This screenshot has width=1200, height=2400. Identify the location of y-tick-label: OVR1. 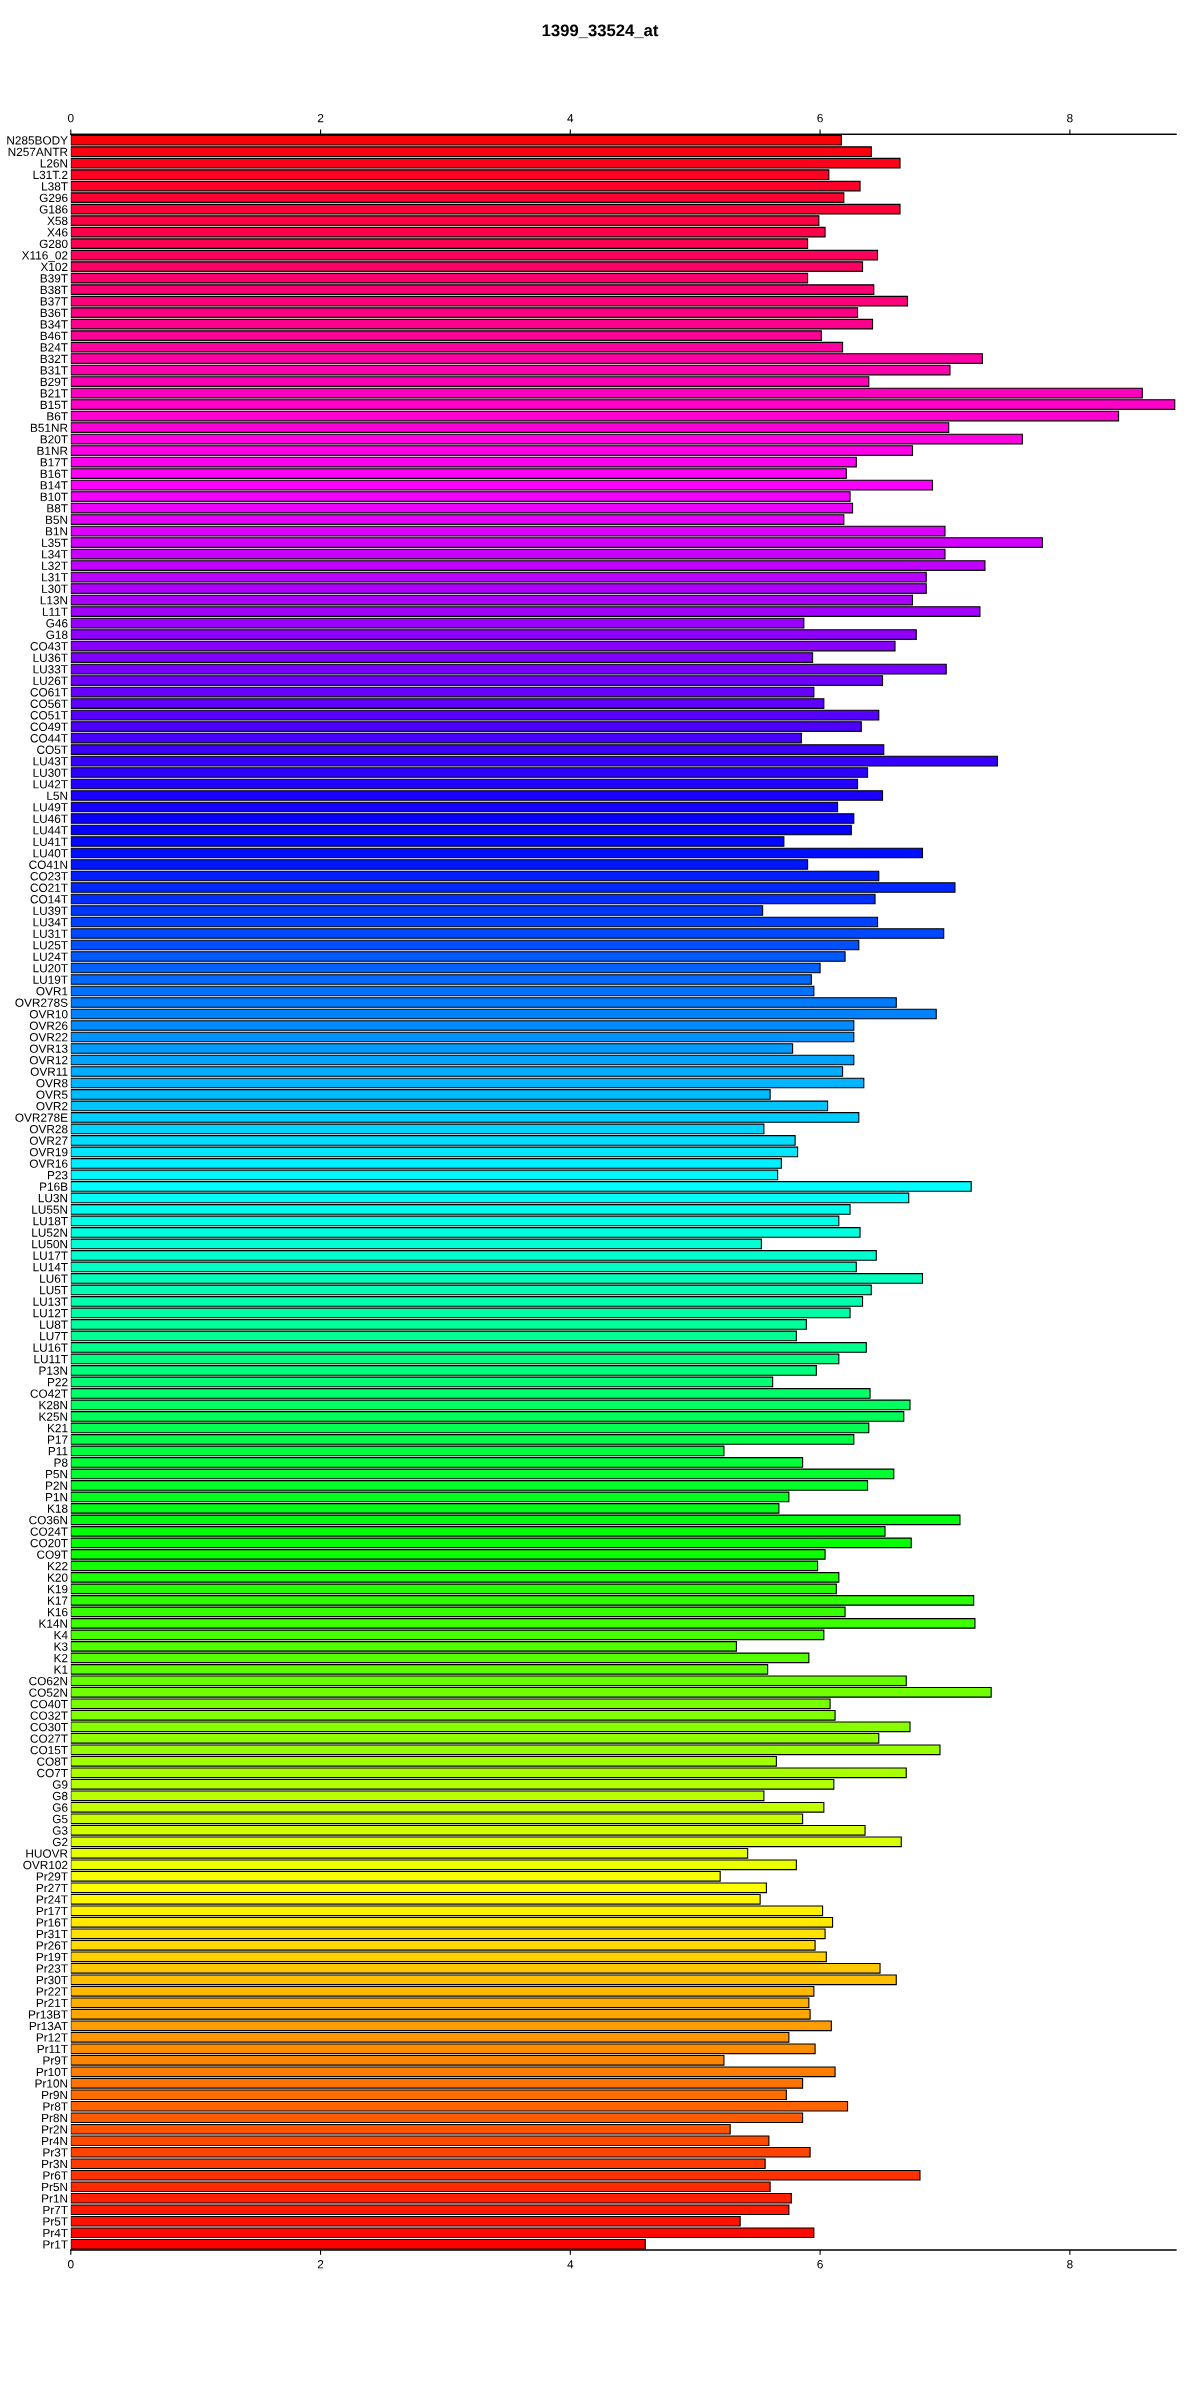
(52, 991).